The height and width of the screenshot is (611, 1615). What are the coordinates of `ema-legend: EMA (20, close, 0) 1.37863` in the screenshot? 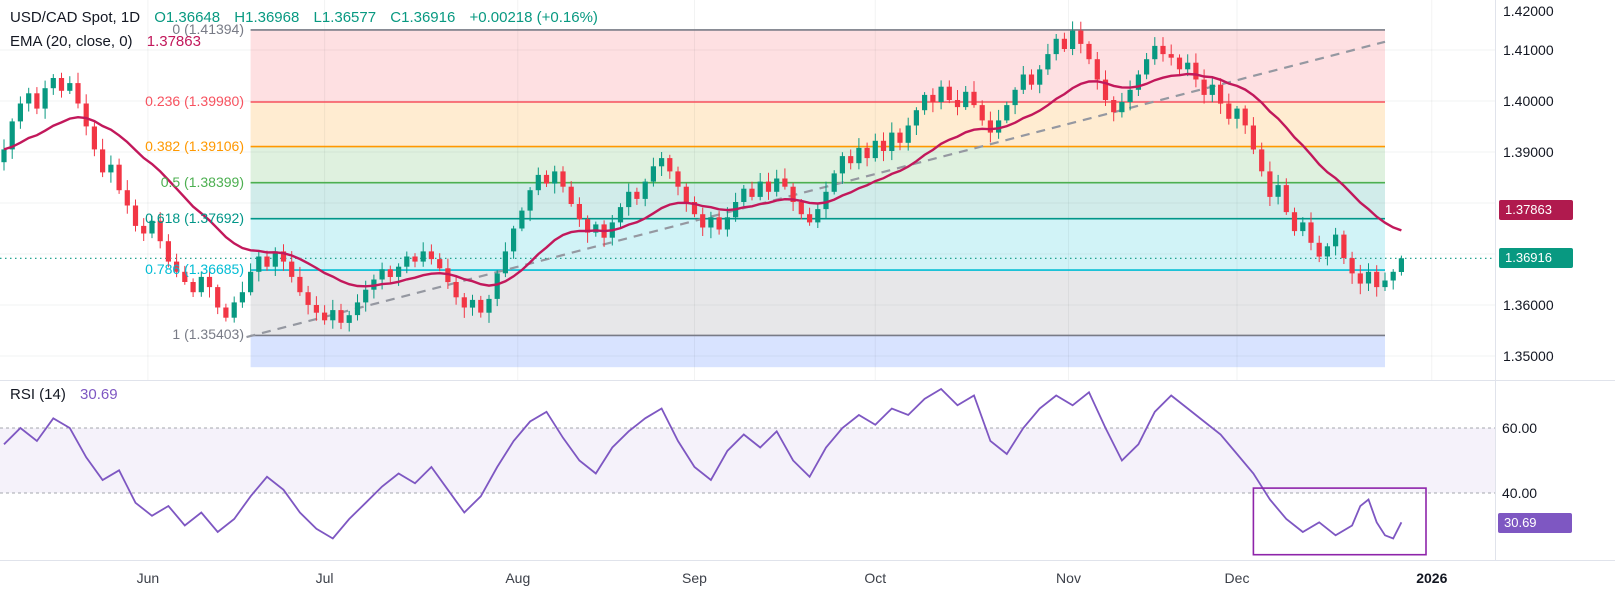 It's located at (110, 41).